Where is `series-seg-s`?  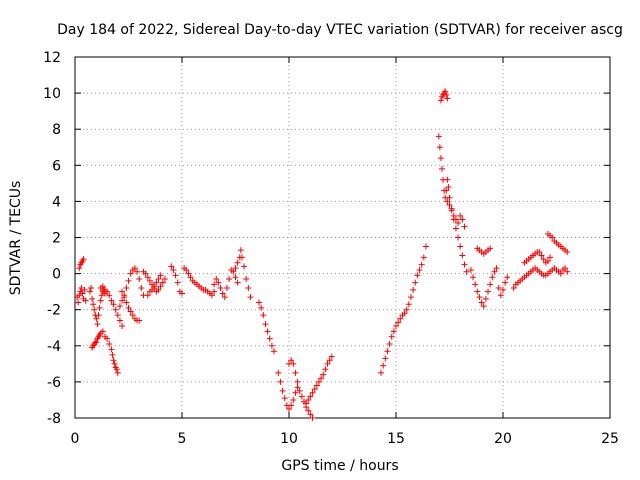 series-seg-s is located at coordinates (444, 96).